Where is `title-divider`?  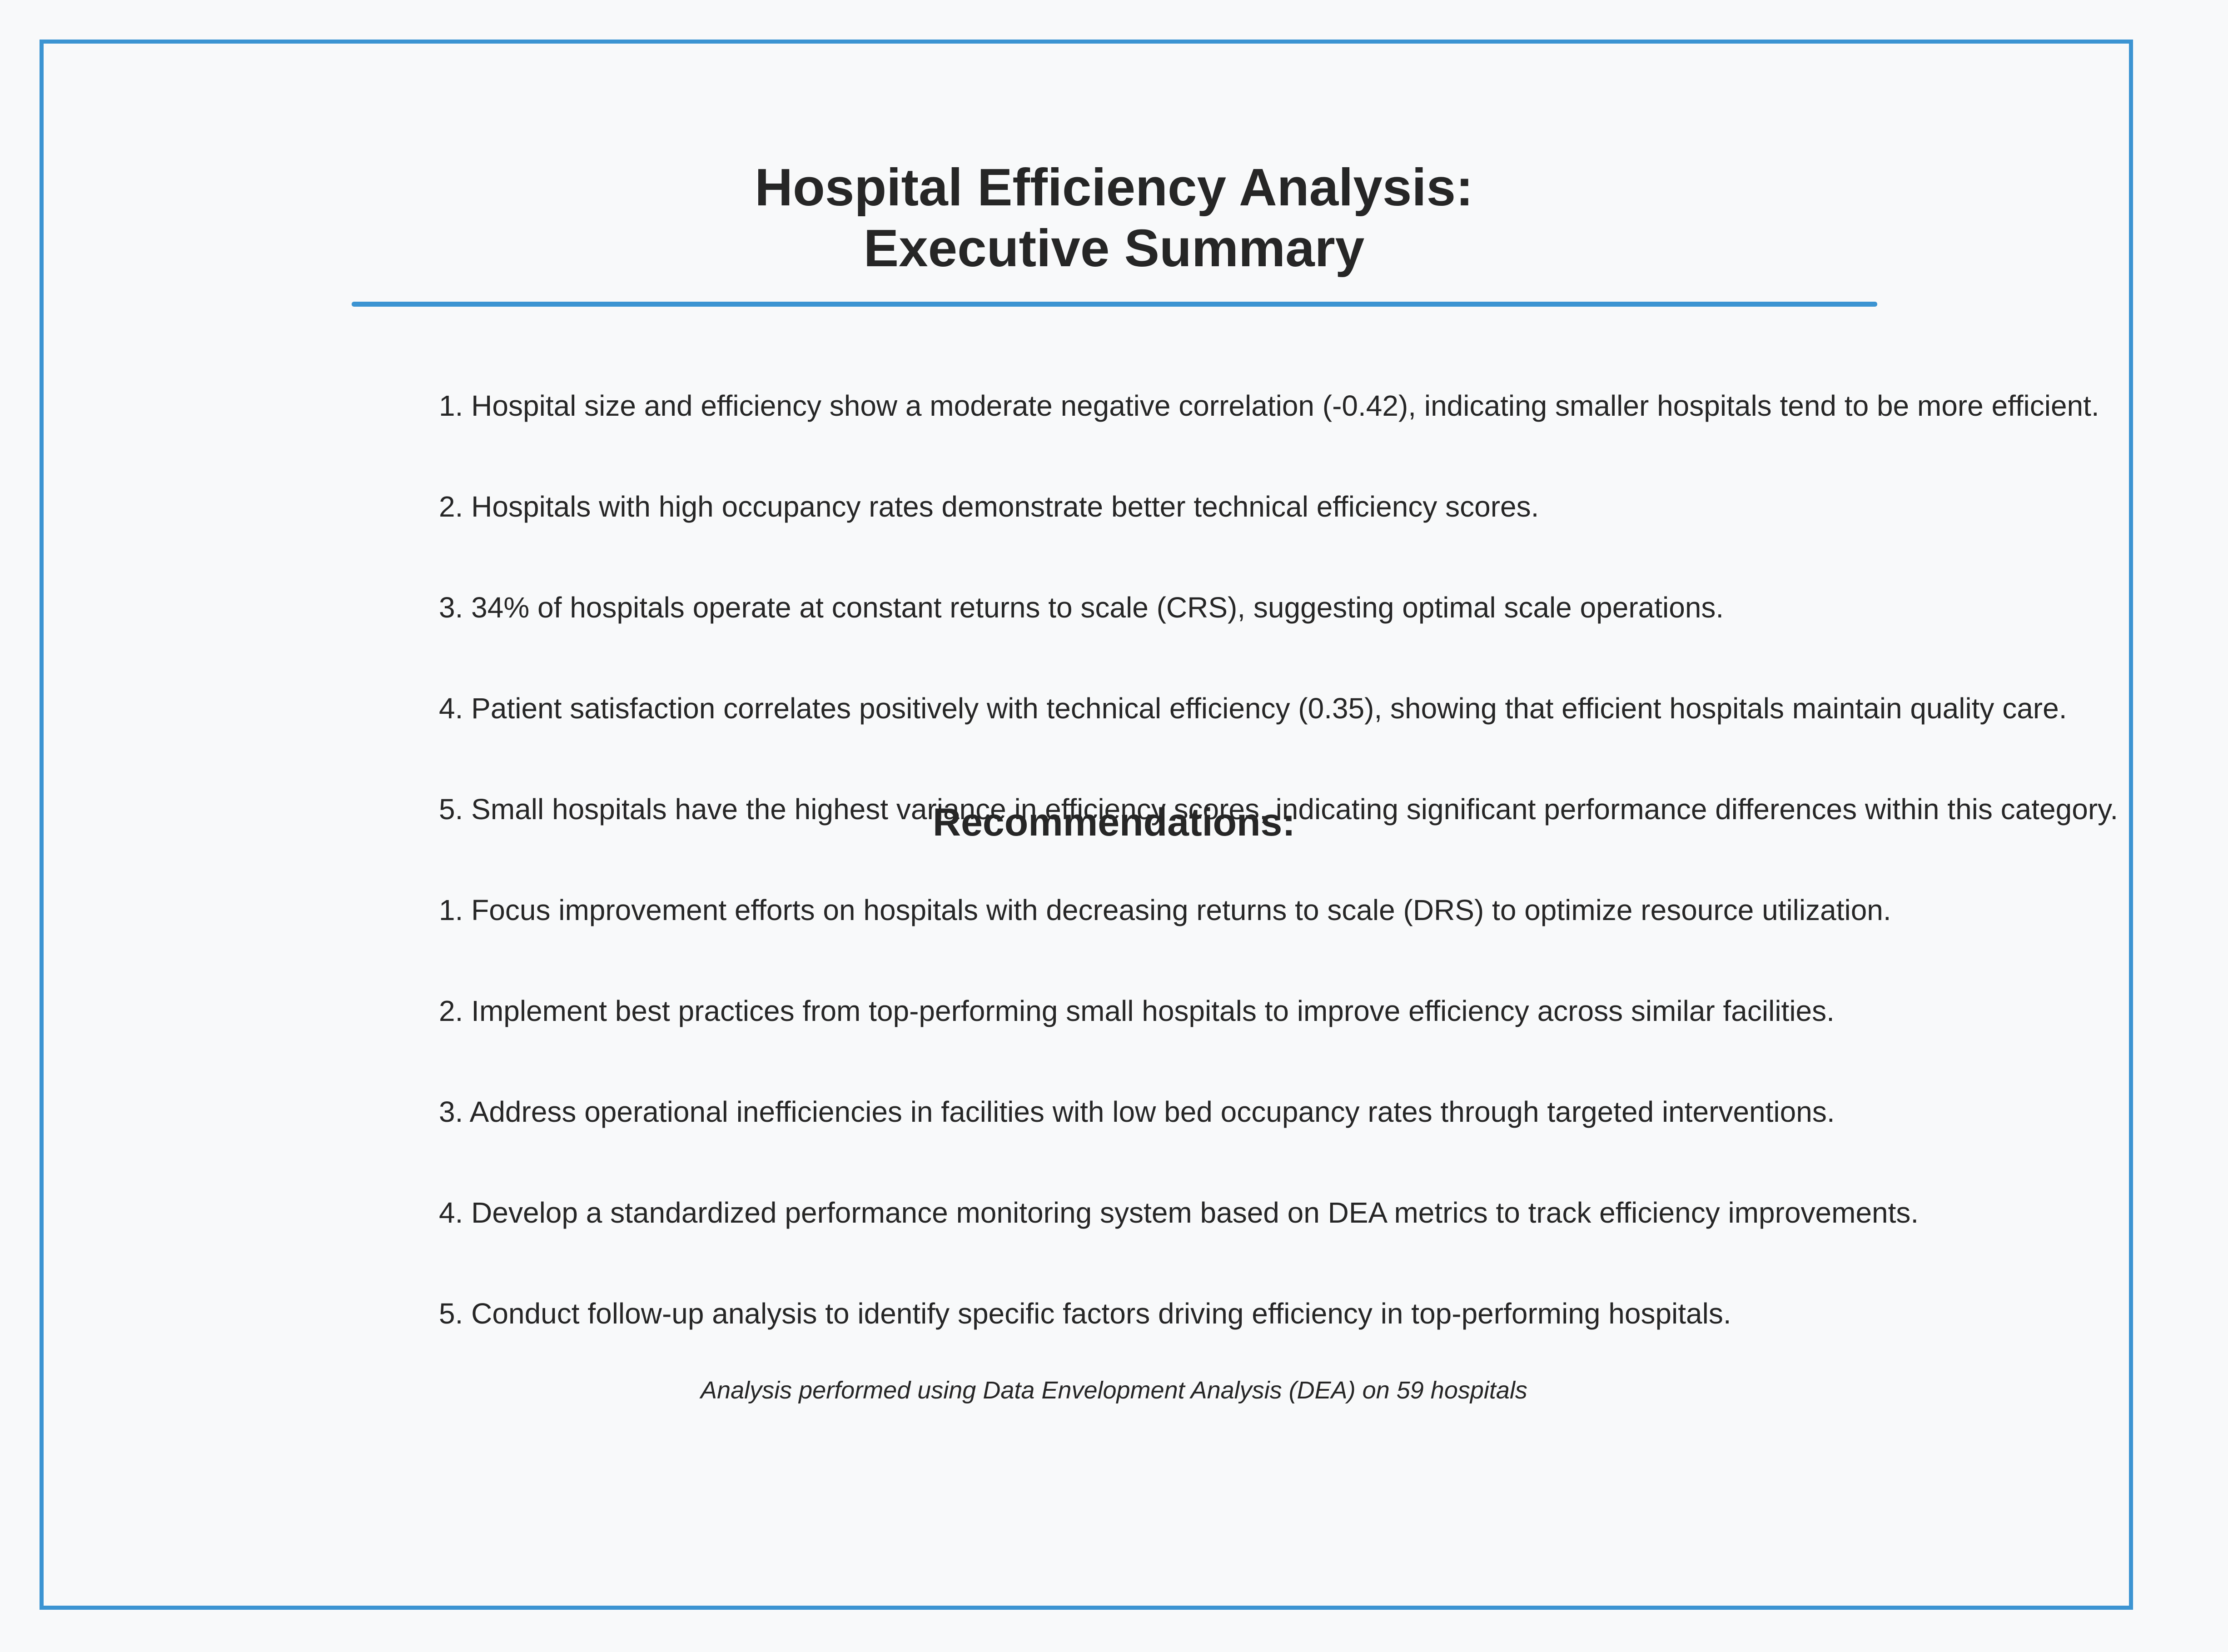 title-divider is located at coordinates (1114, 304).